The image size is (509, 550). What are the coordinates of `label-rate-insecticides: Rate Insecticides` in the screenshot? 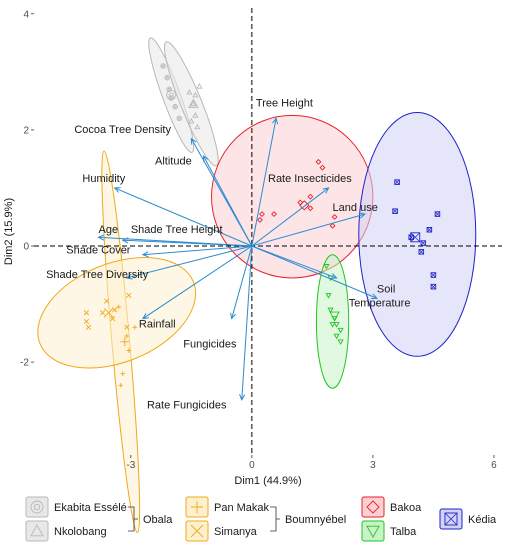 It's located at (310, 179).